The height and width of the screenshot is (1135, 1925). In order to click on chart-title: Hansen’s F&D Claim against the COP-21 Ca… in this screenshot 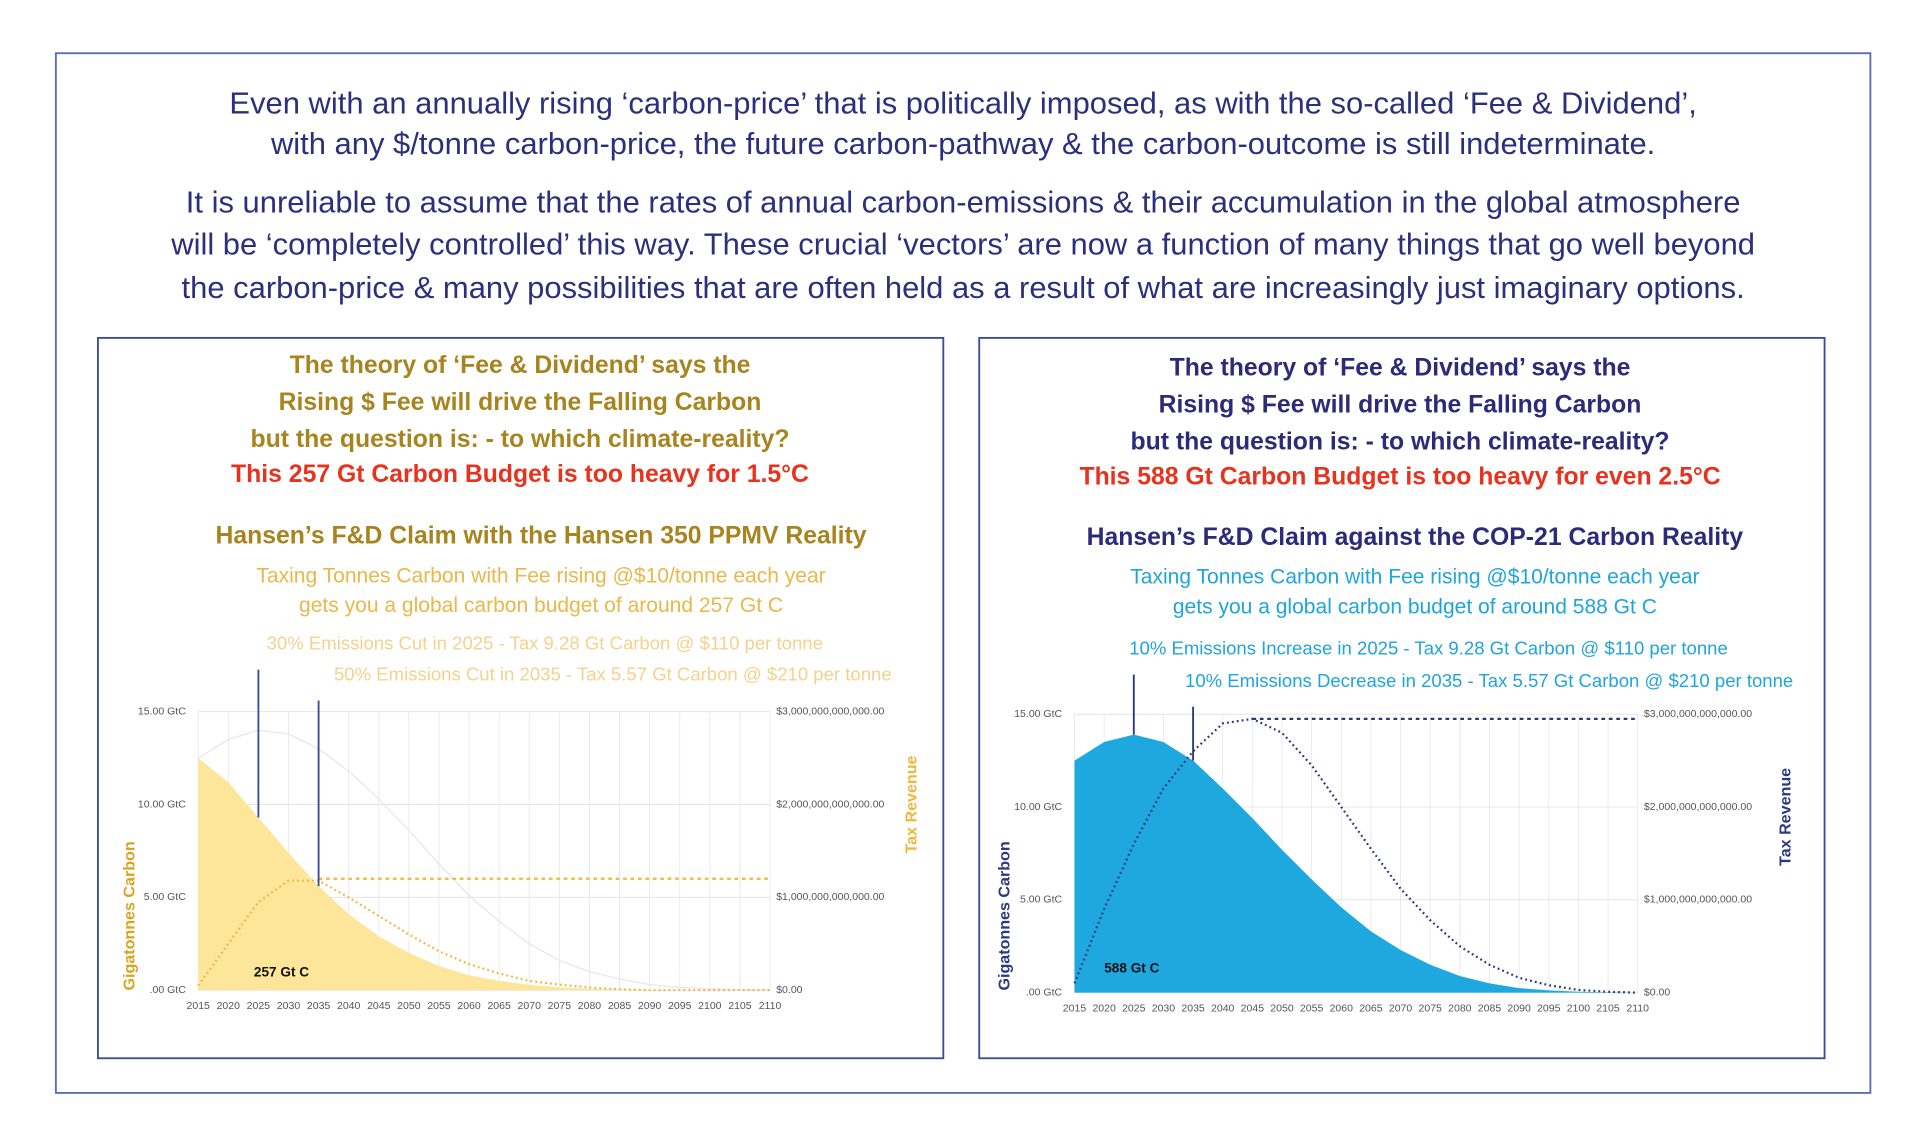, I will do `click(1415, 537)`.